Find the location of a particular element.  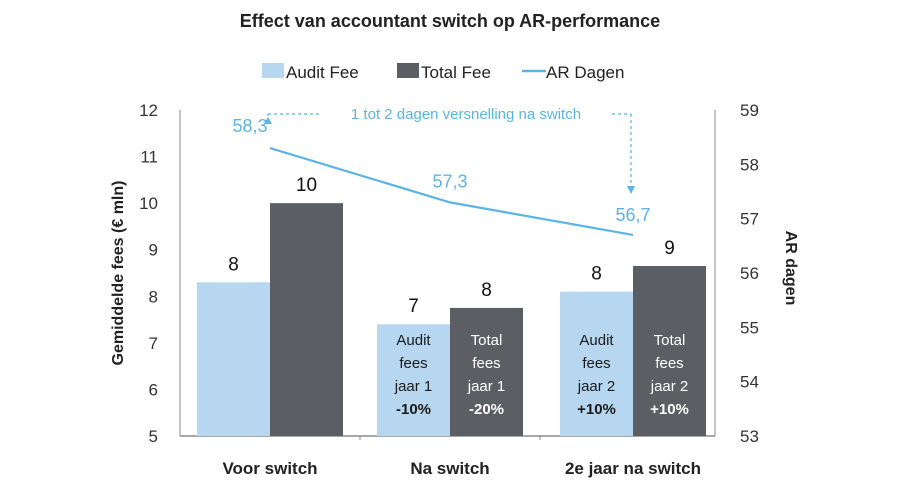

y2-tick-label: 53 is located at coordinates (749, 436).